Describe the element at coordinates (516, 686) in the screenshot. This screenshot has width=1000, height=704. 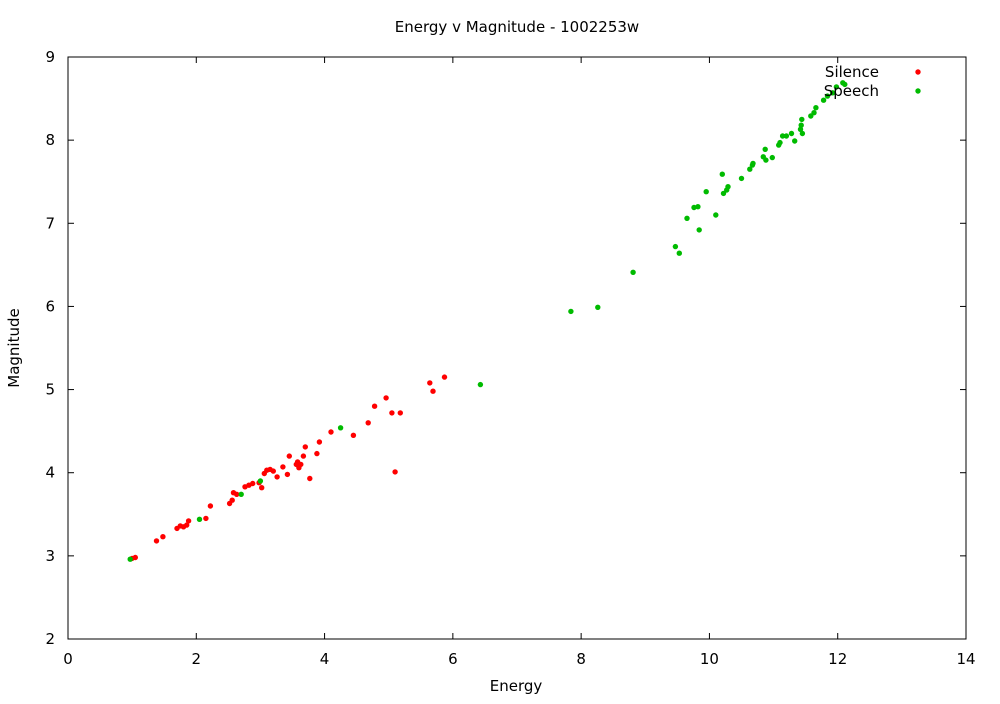
I see `x-axis-label: Energy` at that location.